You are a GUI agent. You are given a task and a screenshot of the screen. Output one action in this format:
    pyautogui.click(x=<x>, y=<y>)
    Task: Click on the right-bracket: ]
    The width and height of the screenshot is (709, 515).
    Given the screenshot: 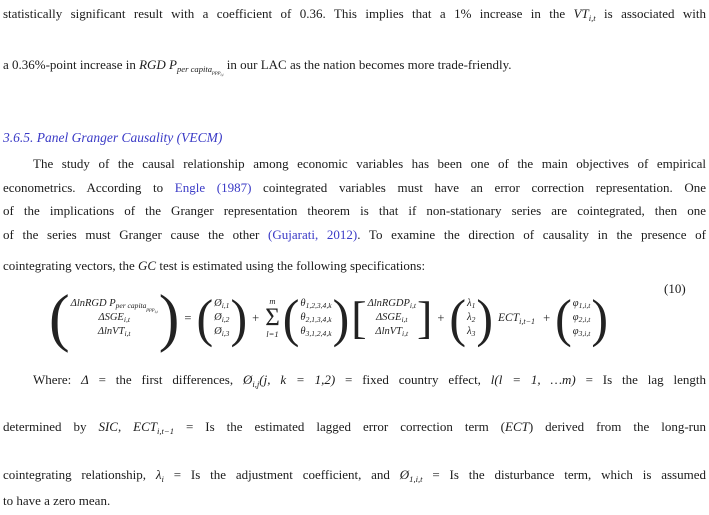 What is the action you would take?
    pyautogui.click(x=424, y=317)
    